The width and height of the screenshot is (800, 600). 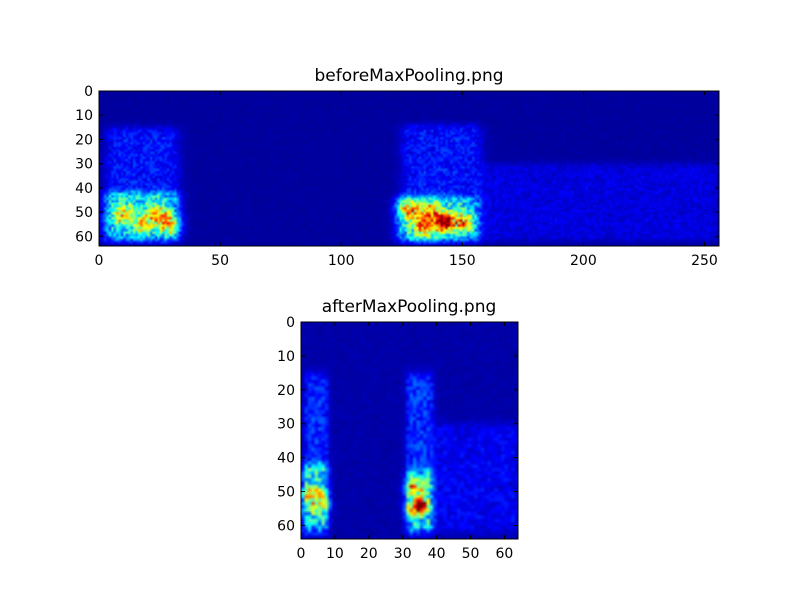 What do you see at coordinates (704, 261) in the screenshot?
I see `x-tick-label: 250` at bounding box center [704, 261].